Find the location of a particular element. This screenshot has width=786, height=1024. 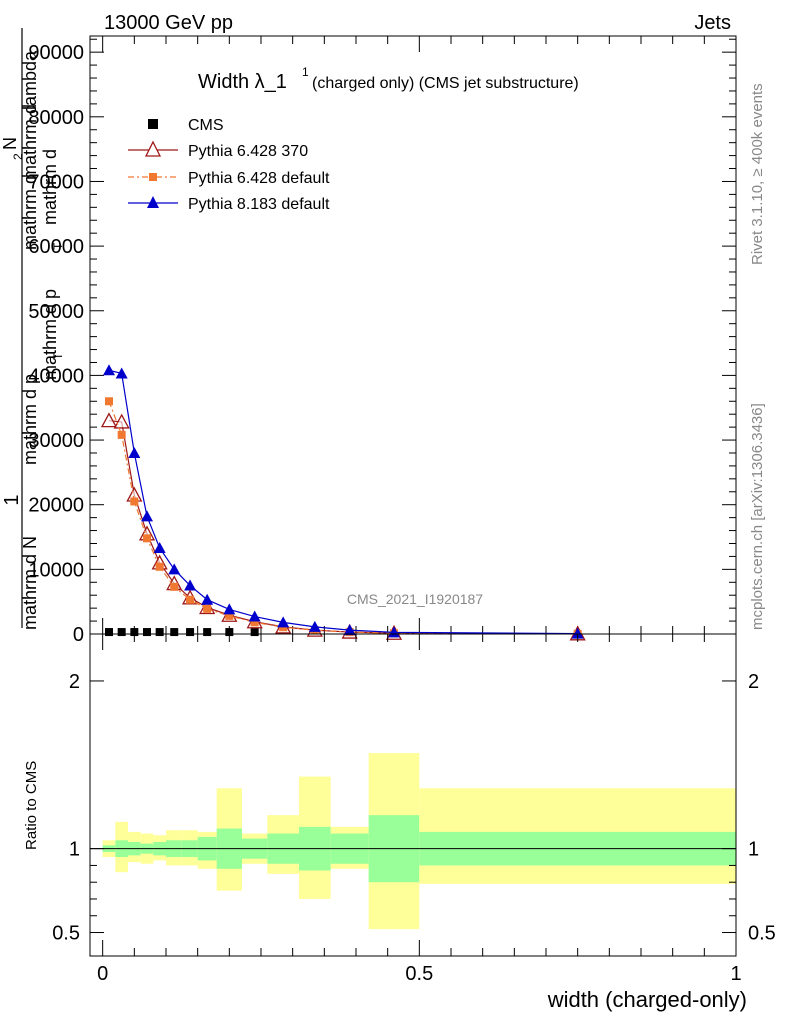

analysis-tag: CMS_2021_I1920187 is located at coordinates (415, 599).